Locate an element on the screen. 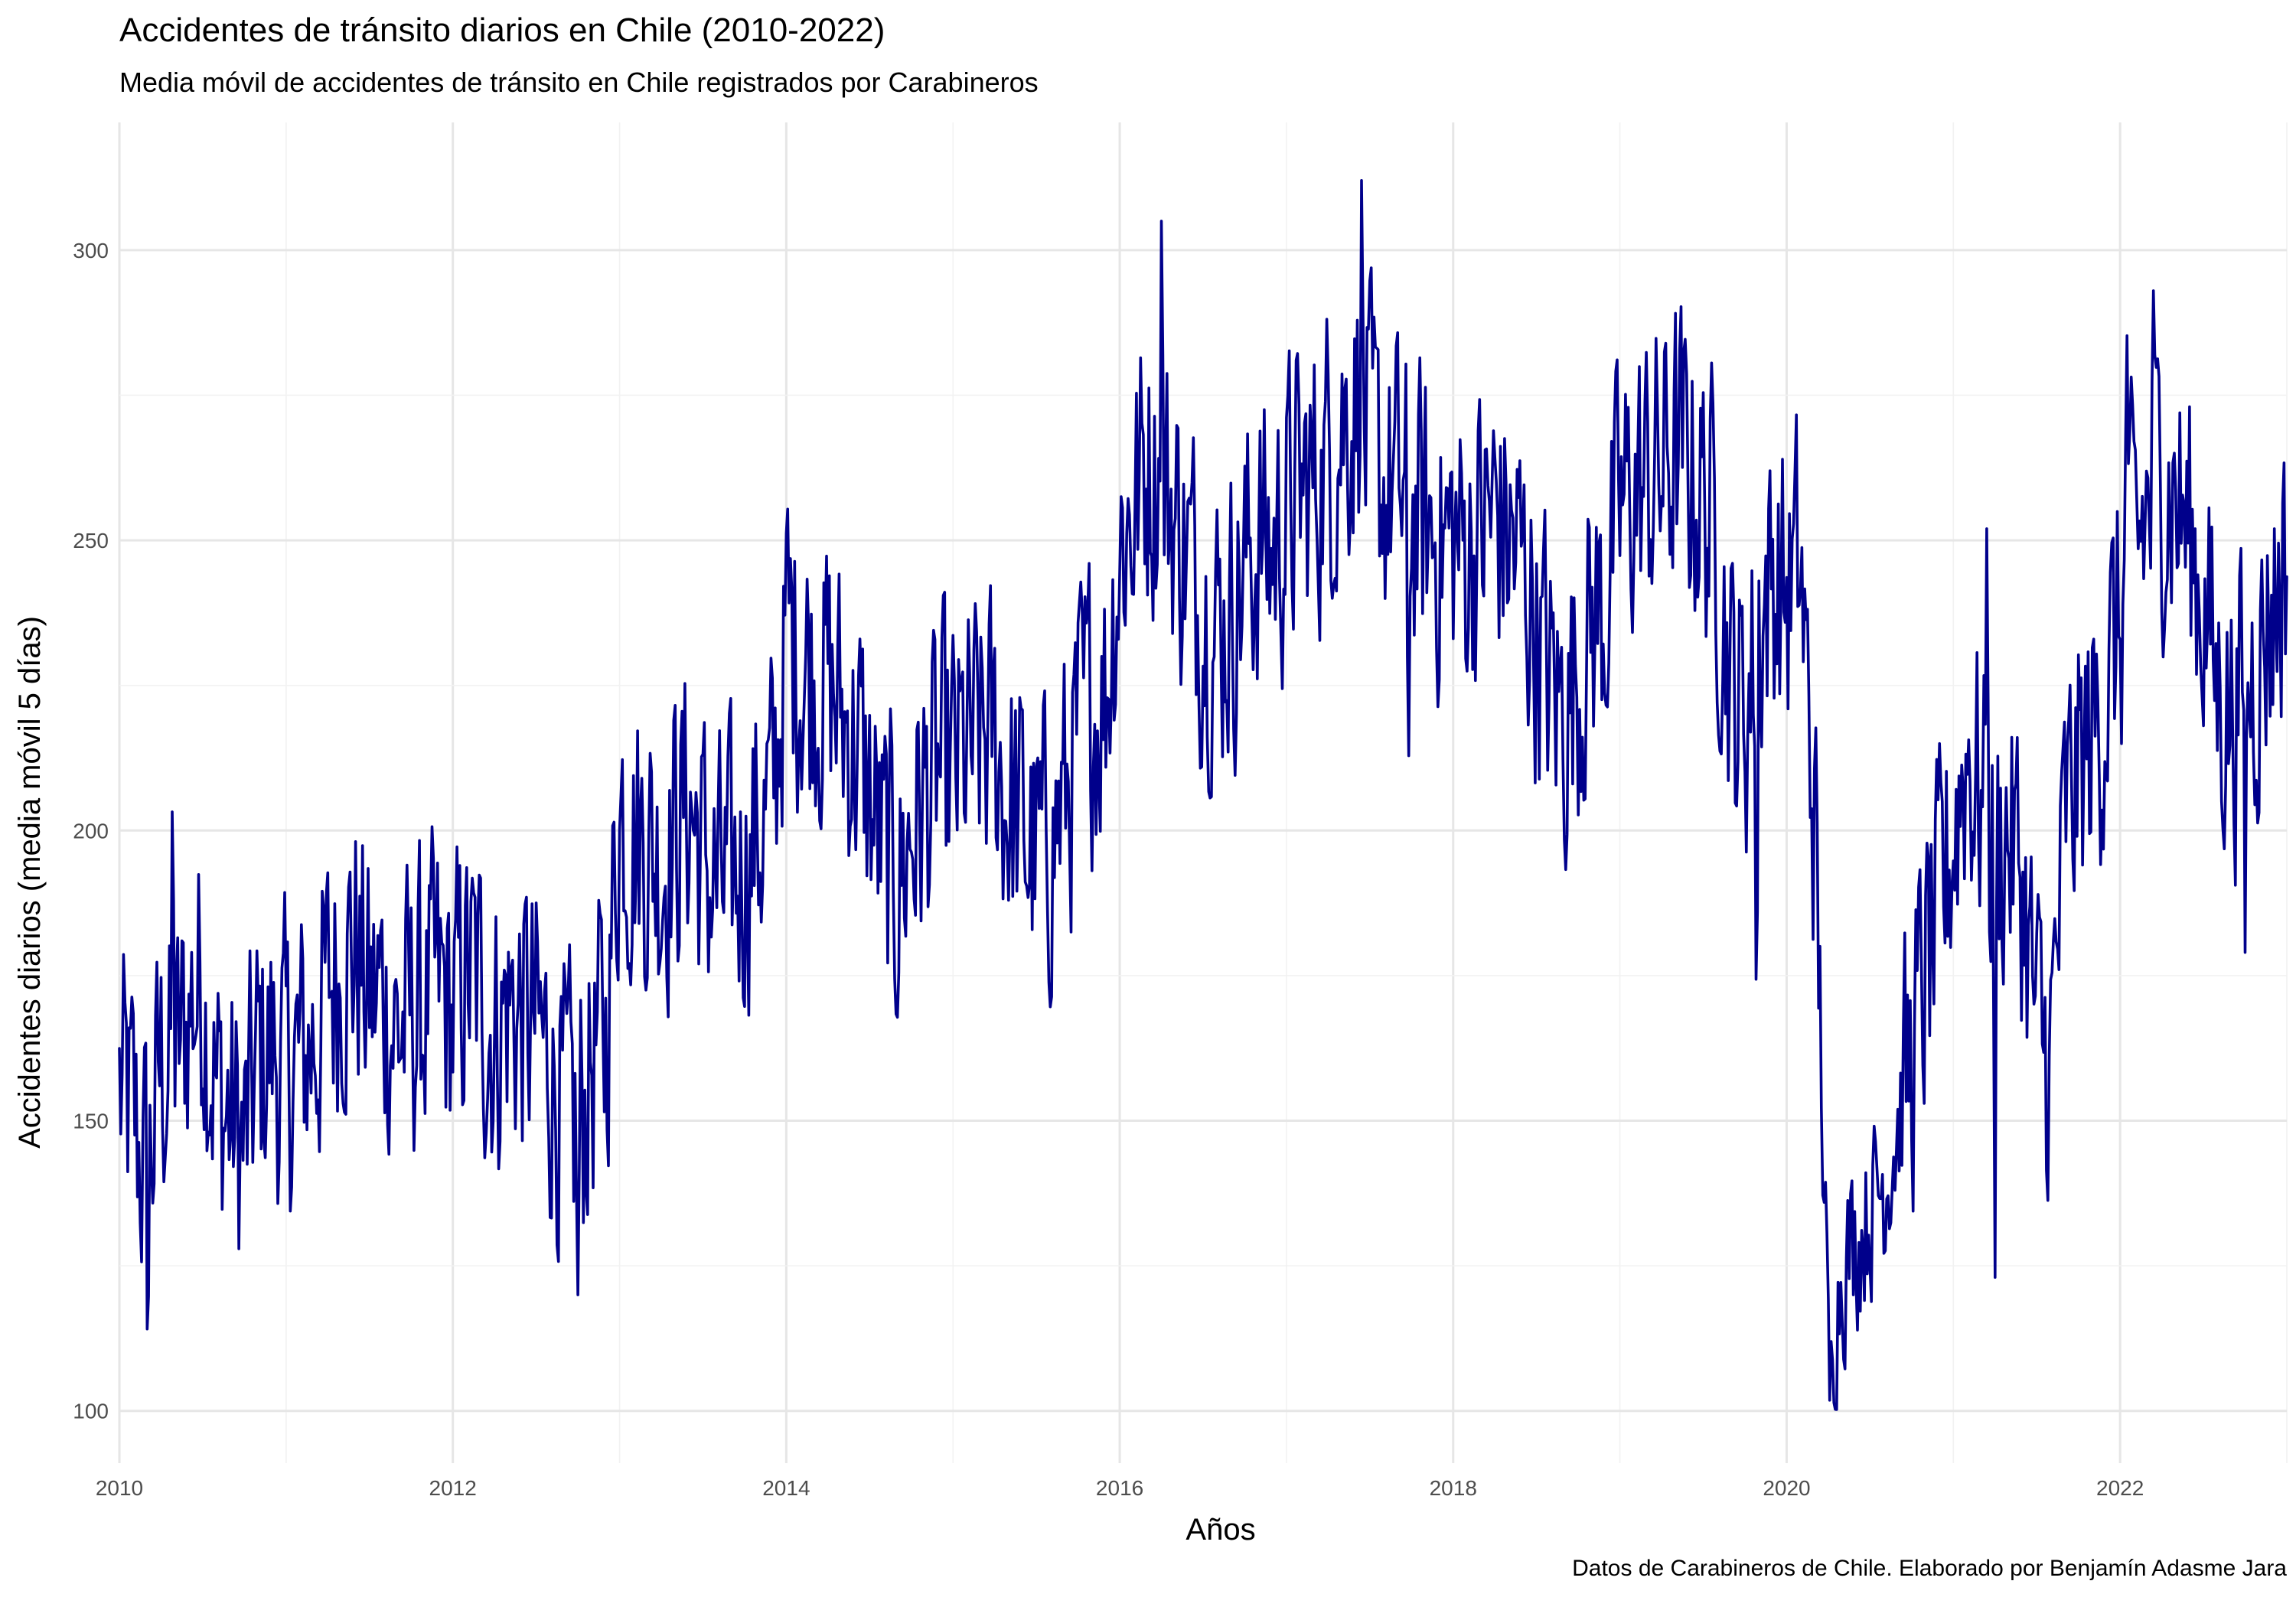  x-tick-label: 2012 is located at coordinates (453, 1488).